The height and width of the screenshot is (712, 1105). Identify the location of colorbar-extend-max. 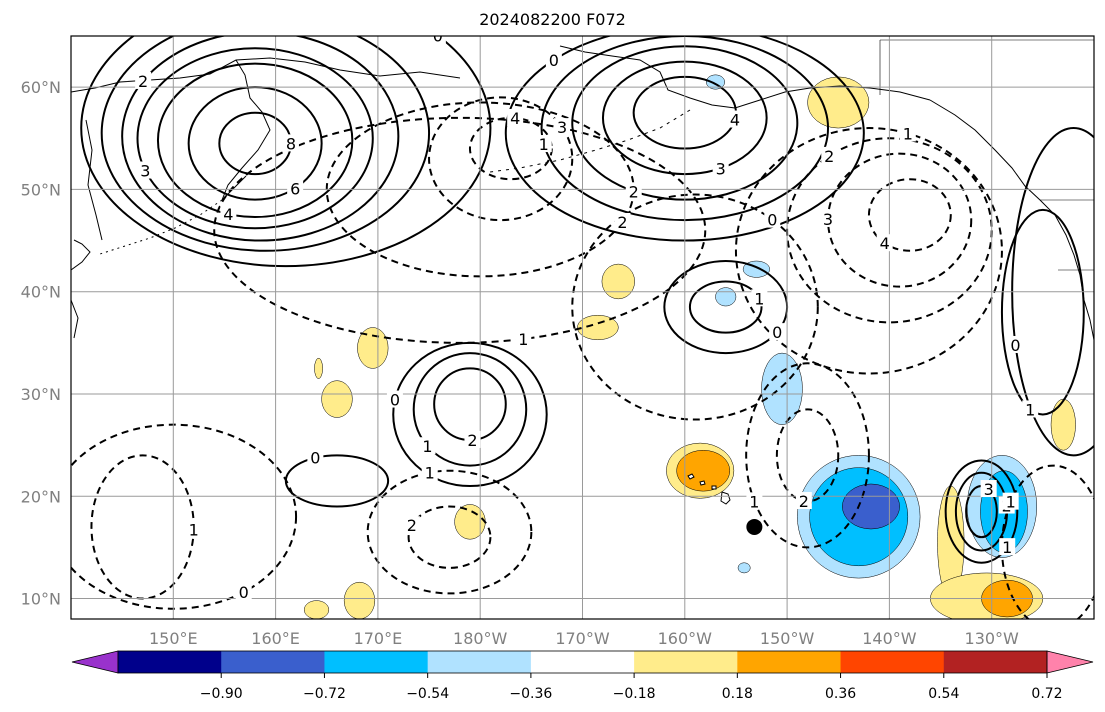
(1070, 662).